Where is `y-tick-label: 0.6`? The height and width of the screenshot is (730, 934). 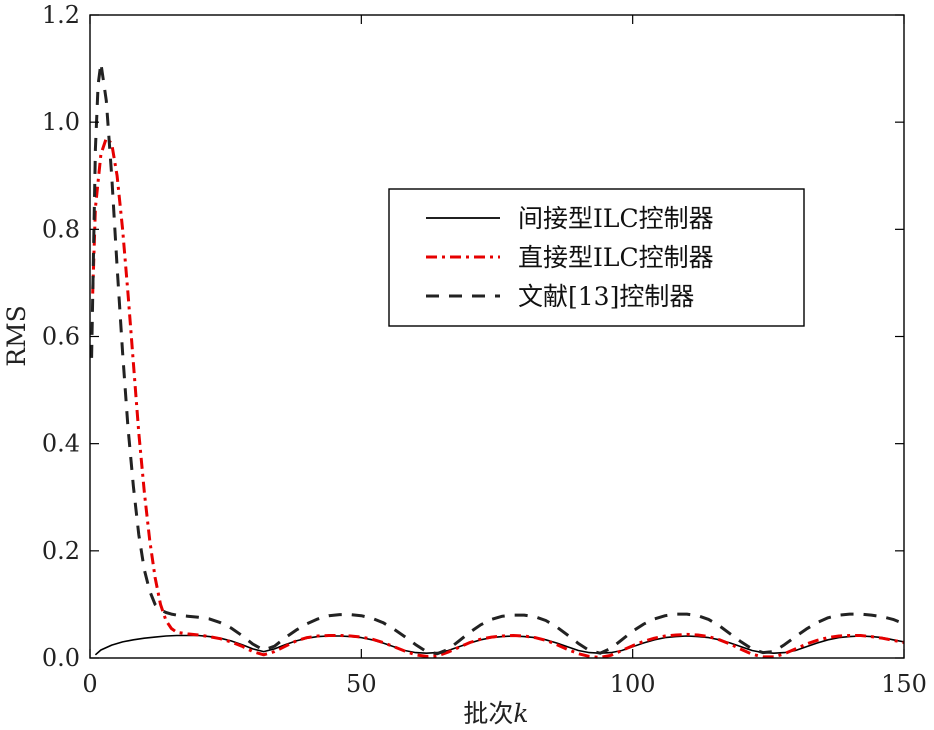 y-tick-label: 0.6 is located at coordinates (61, 337).